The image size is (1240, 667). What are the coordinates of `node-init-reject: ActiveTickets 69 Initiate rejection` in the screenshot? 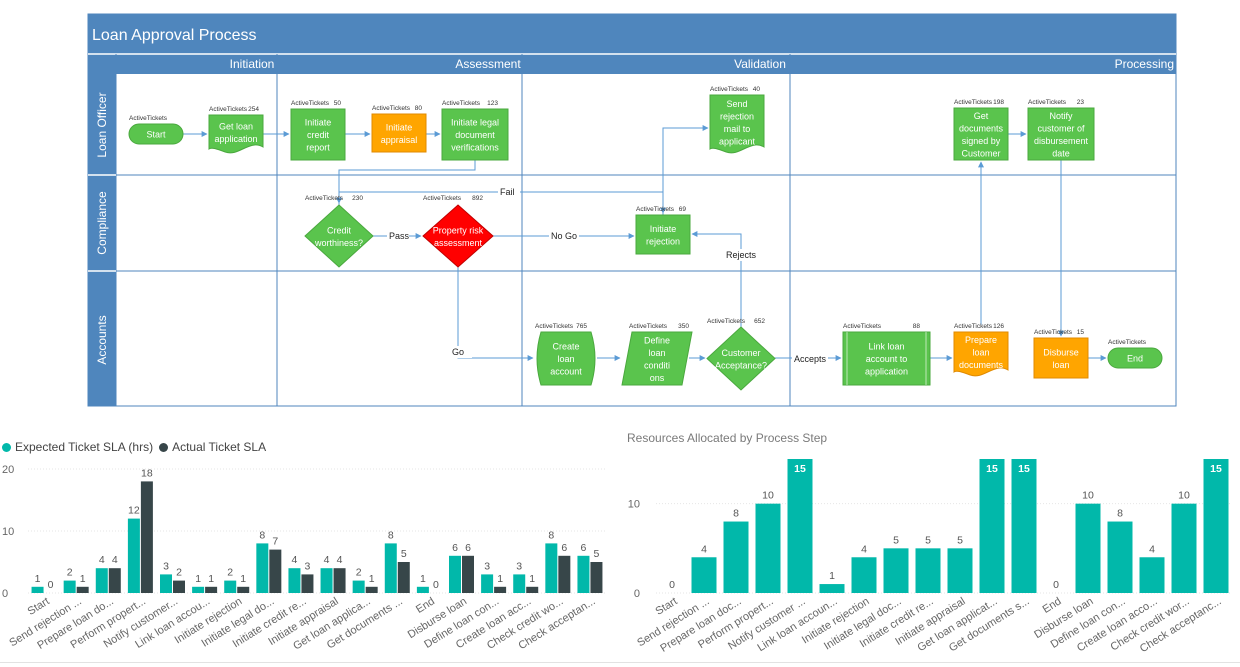 It's located at (663, 230).